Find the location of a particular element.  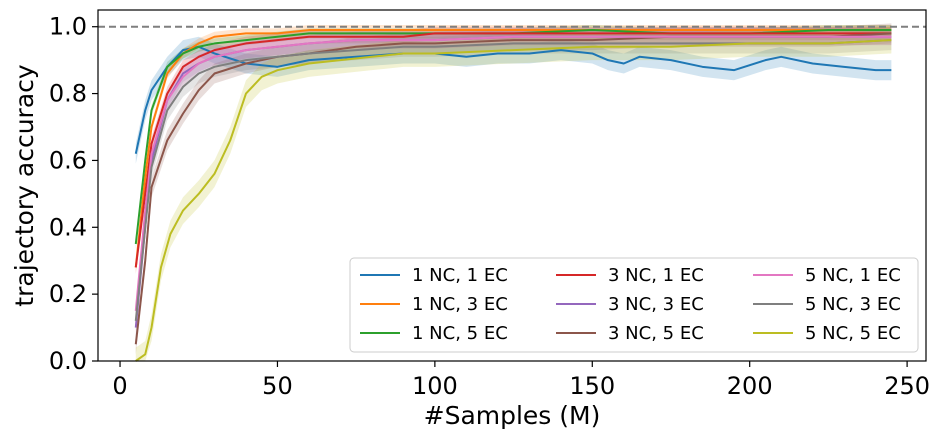

legend-box is located at coordinates (634, 305).